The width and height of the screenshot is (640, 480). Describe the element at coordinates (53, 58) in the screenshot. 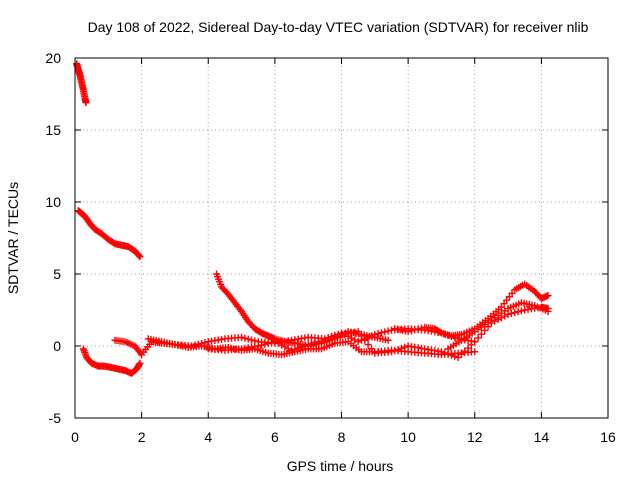

I see `y-tick-label: 20` at that location.